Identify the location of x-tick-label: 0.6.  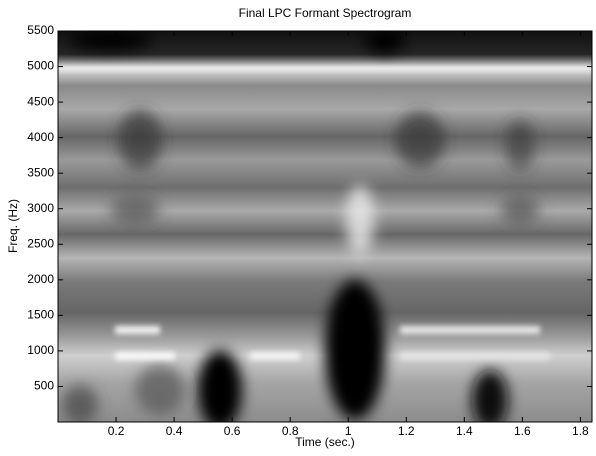
(232, 431).